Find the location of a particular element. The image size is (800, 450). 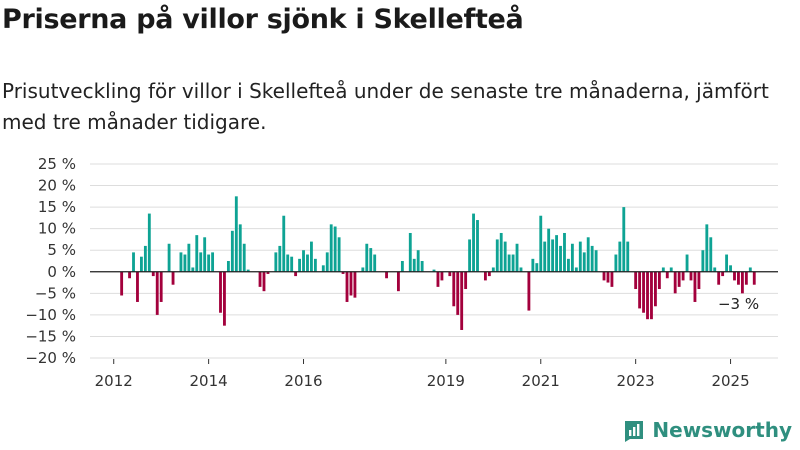

y-tick-label: −20 % is located at coordinates (50, 358).